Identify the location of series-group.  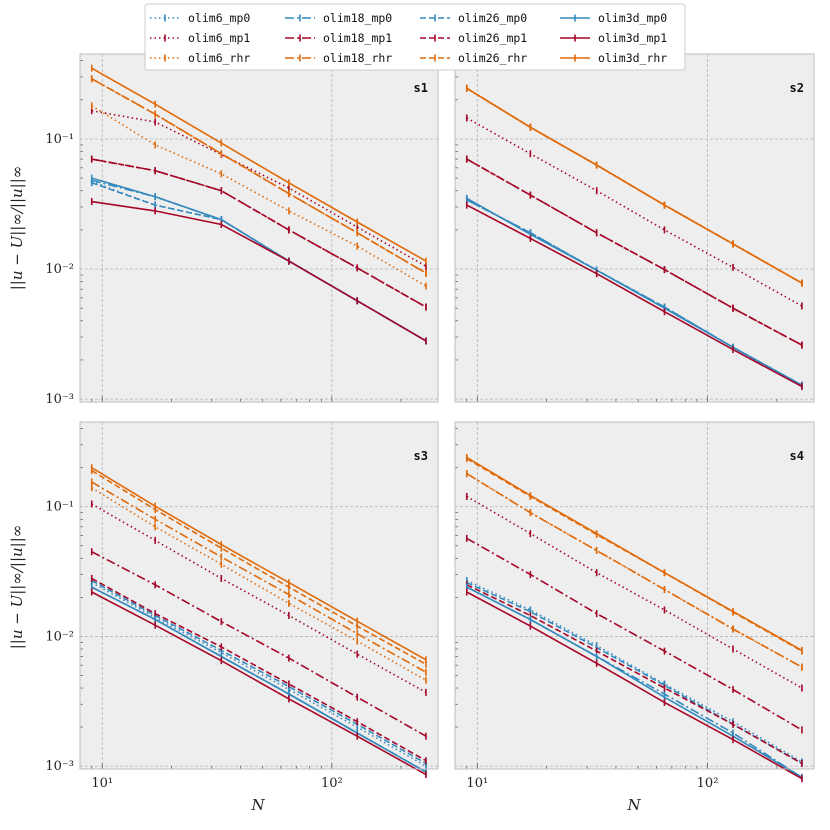
(258, 204).